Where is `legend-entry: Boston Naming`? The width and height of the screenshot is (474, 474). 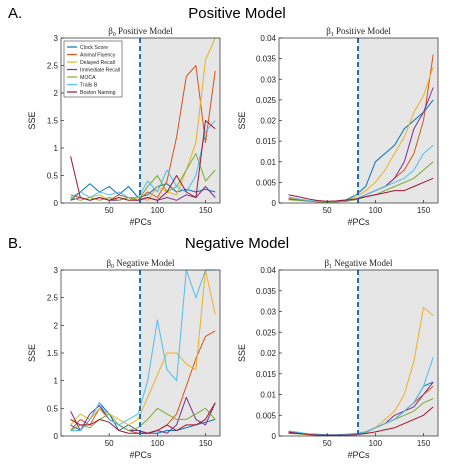
legend-entry: Boston Naming is located at coordinates (98, 93).